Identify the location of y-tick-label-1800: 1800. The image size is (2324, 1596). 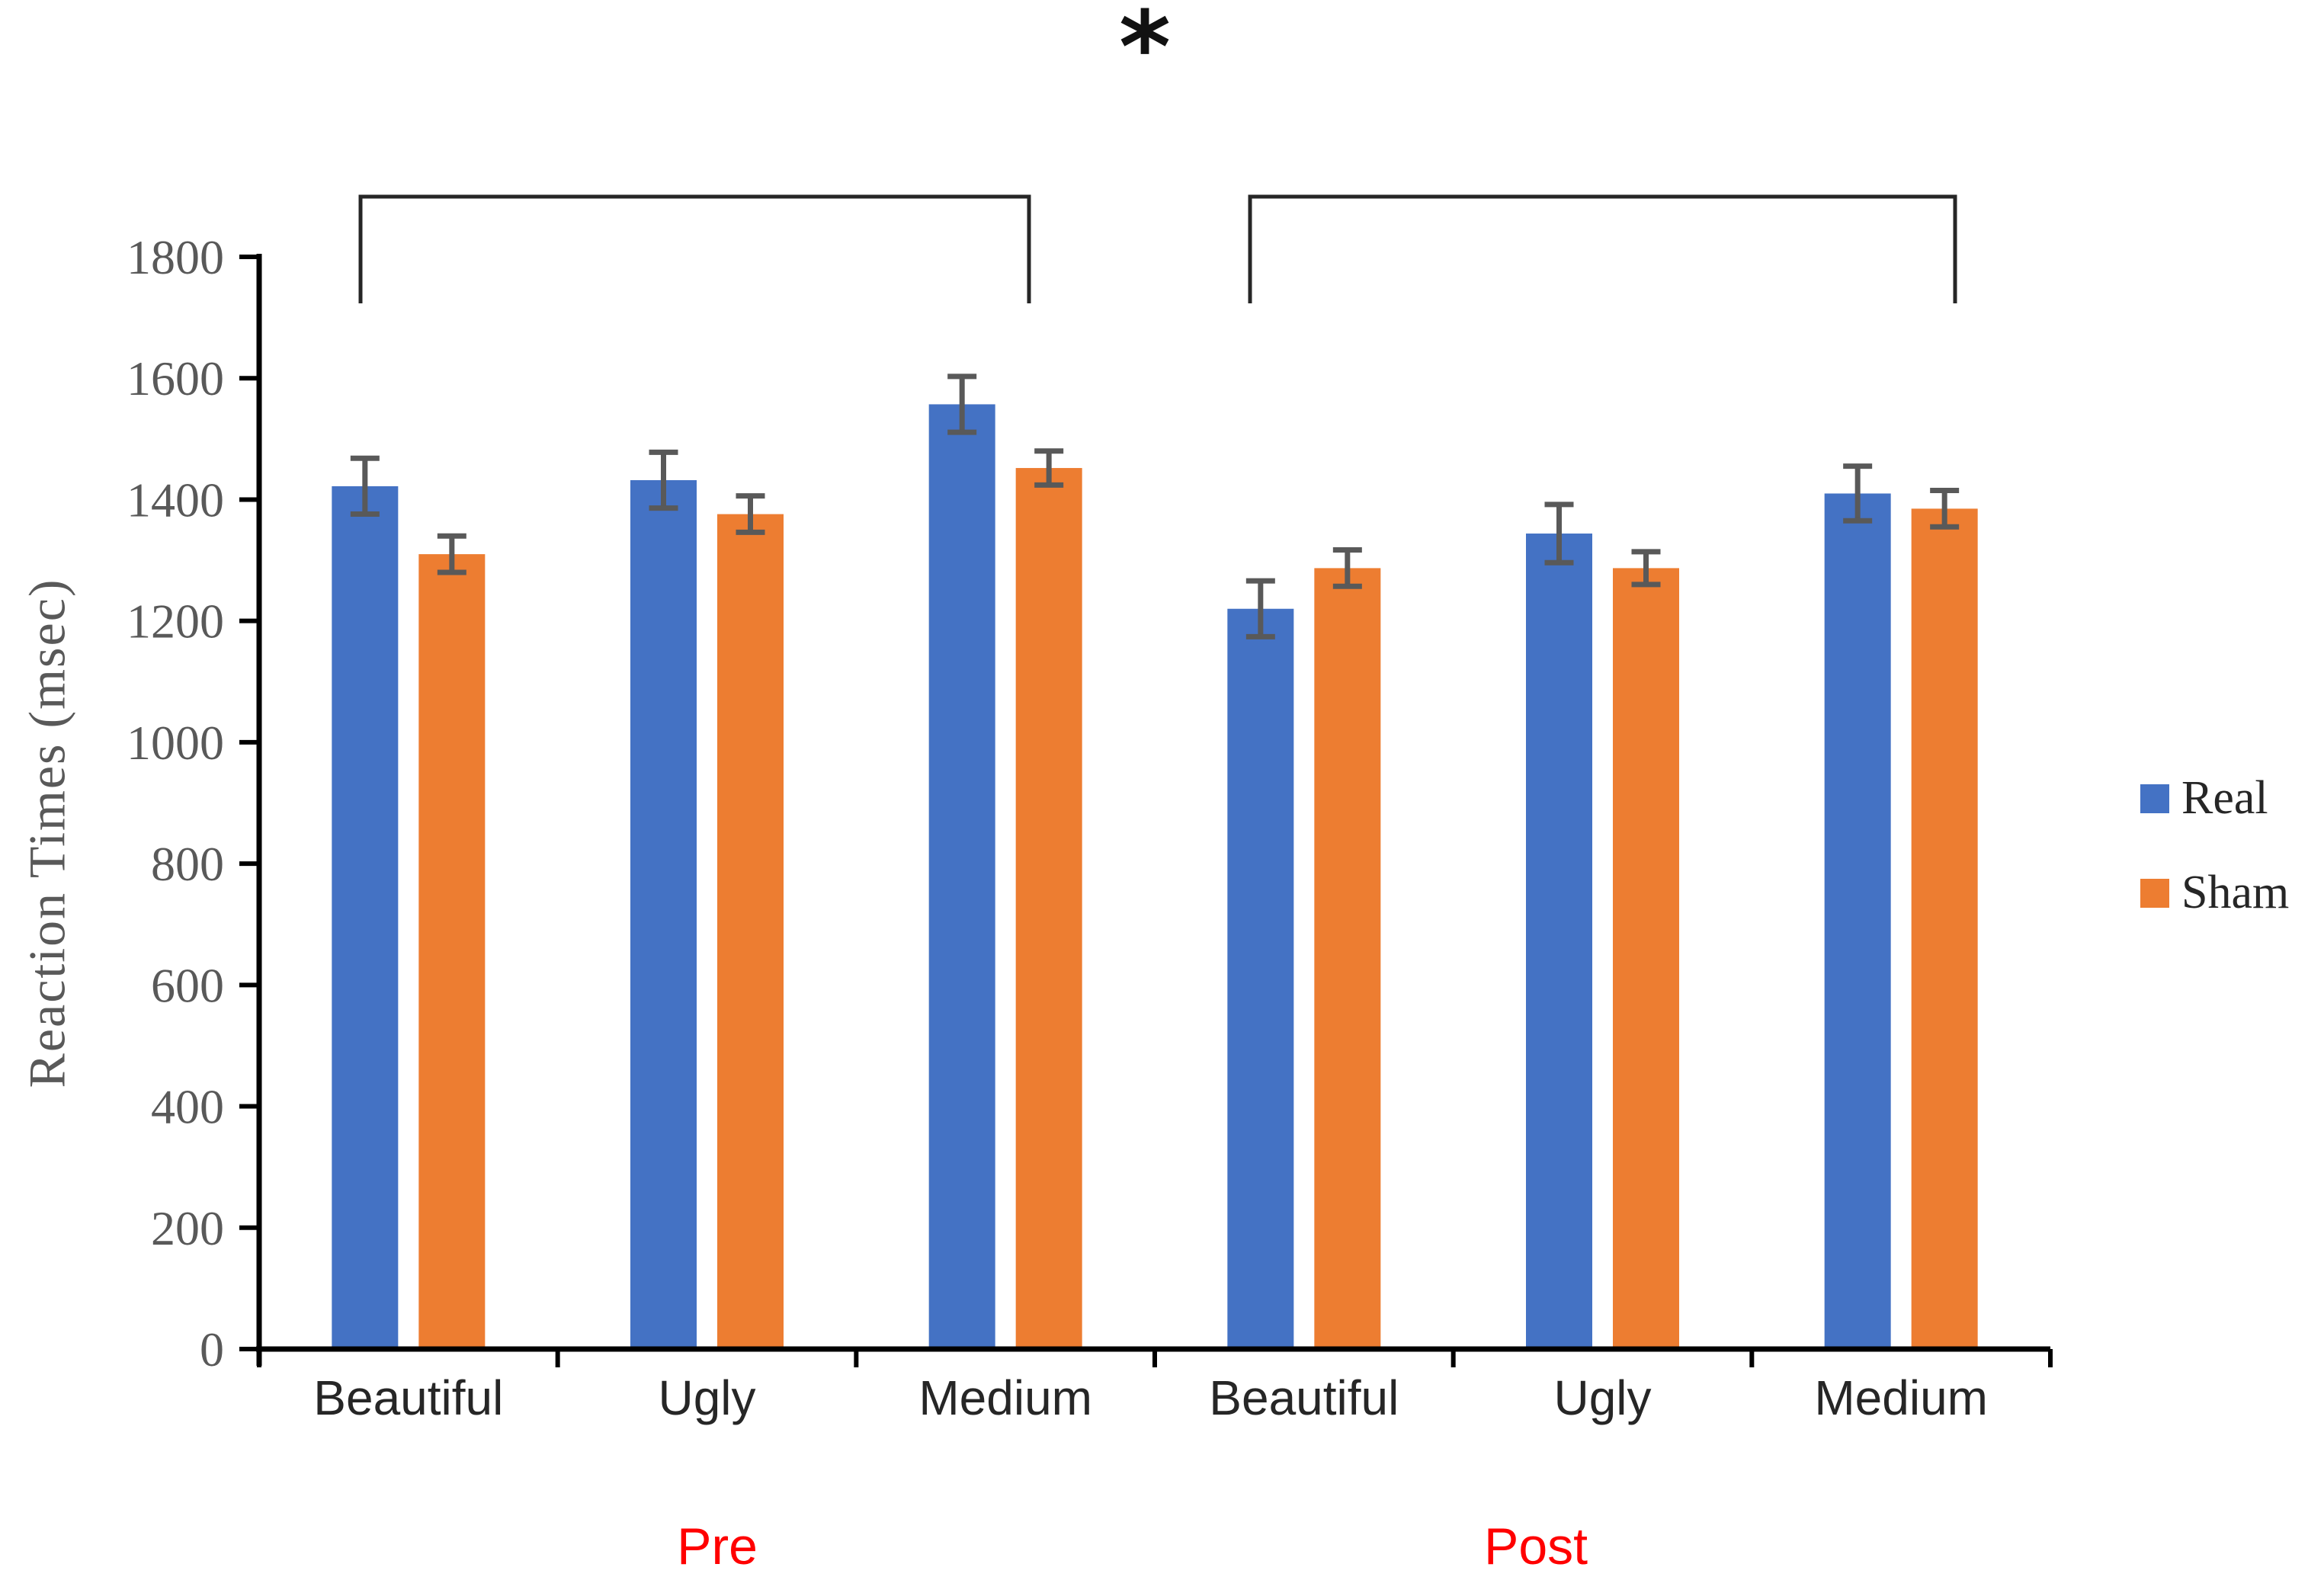
(175, 257).